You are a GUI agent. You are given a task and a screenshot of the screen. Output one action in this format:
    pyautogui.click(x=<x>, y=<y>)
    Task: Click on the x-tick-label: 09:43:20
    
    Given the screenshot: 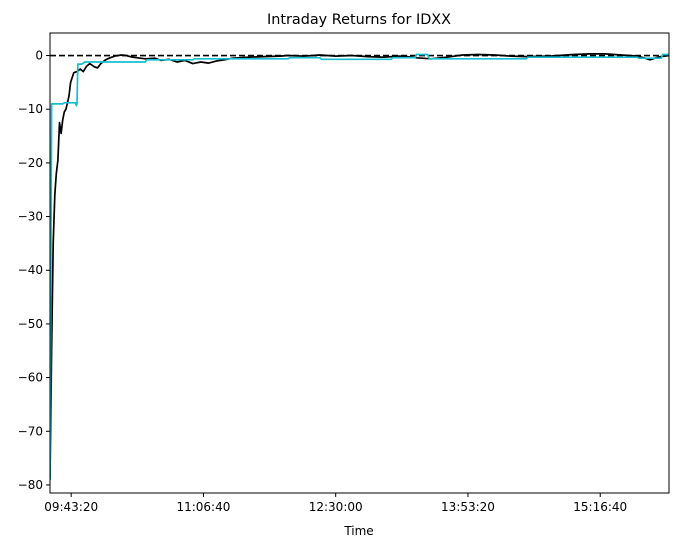 What is the action you would take?
    pyautogui.click(x=71, y=507)
    